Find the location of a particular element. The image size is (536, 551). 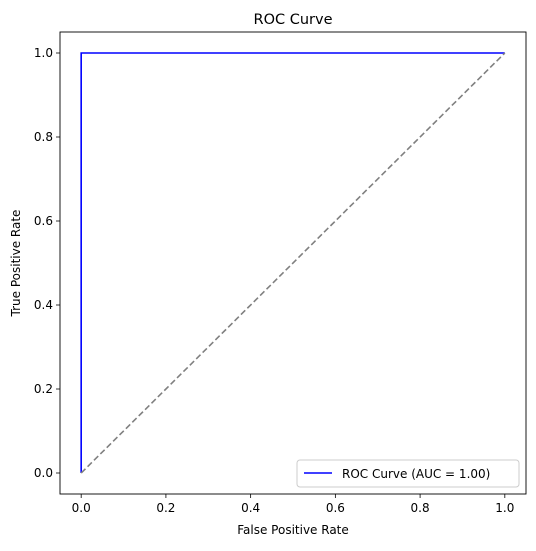

y-axis-label: True Positive Rate is located at coordinates (16, 264).